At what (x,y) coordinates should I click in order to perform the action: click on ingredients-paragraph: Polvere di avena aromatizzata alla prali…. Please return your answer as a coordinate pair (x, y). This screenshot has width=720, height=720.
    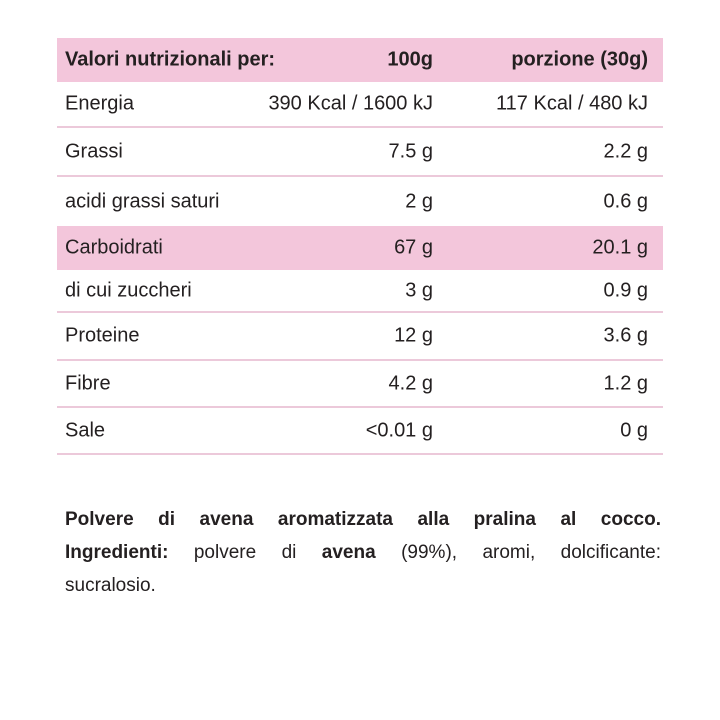
    Looking at the image, I should click on (363, 552).